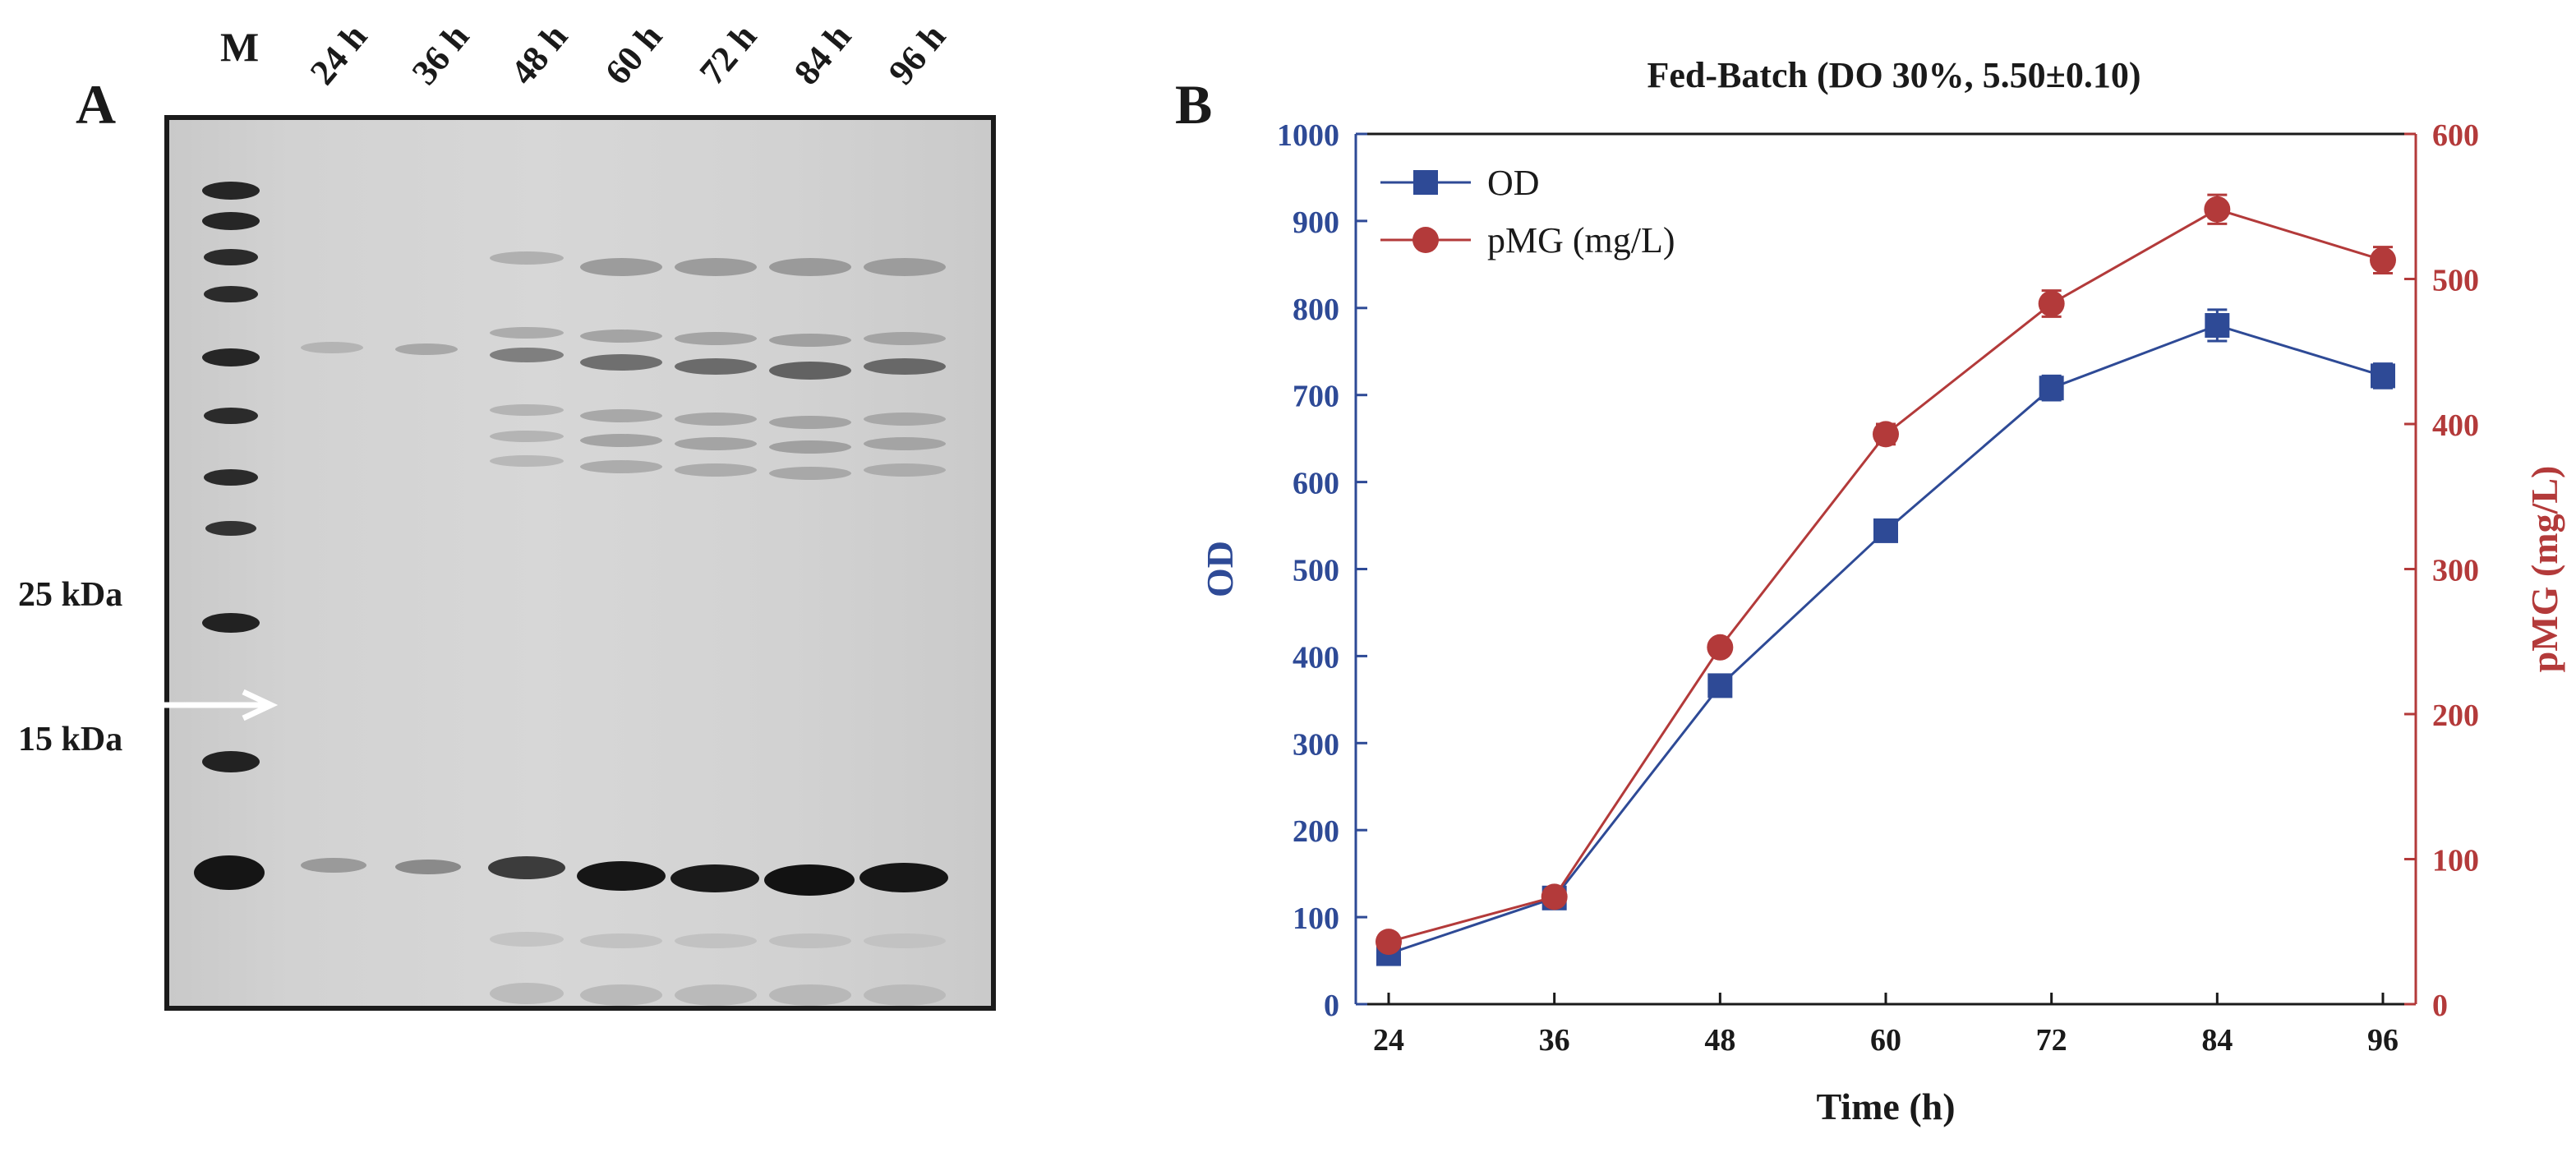 The image size is (2576, 1157). What do you see at coordinates (428, 867) in the screenshot?
I see `target-band-36h` at bounding box center [428, 867].